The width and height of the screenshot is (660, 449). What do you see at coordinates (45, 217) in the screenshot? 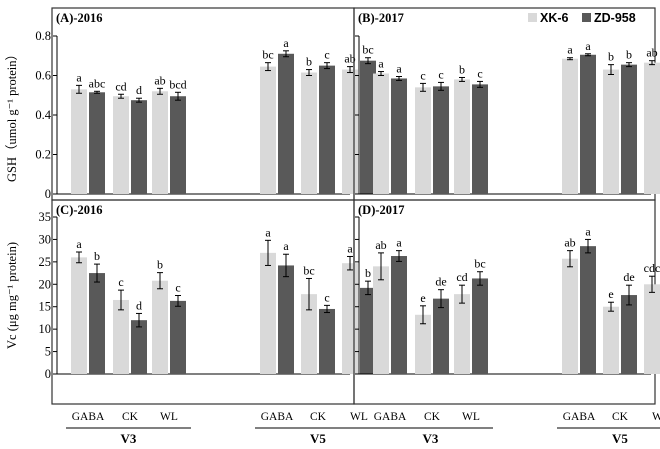
I see `y-tick-label: 35` at bounding box center [45, 217].